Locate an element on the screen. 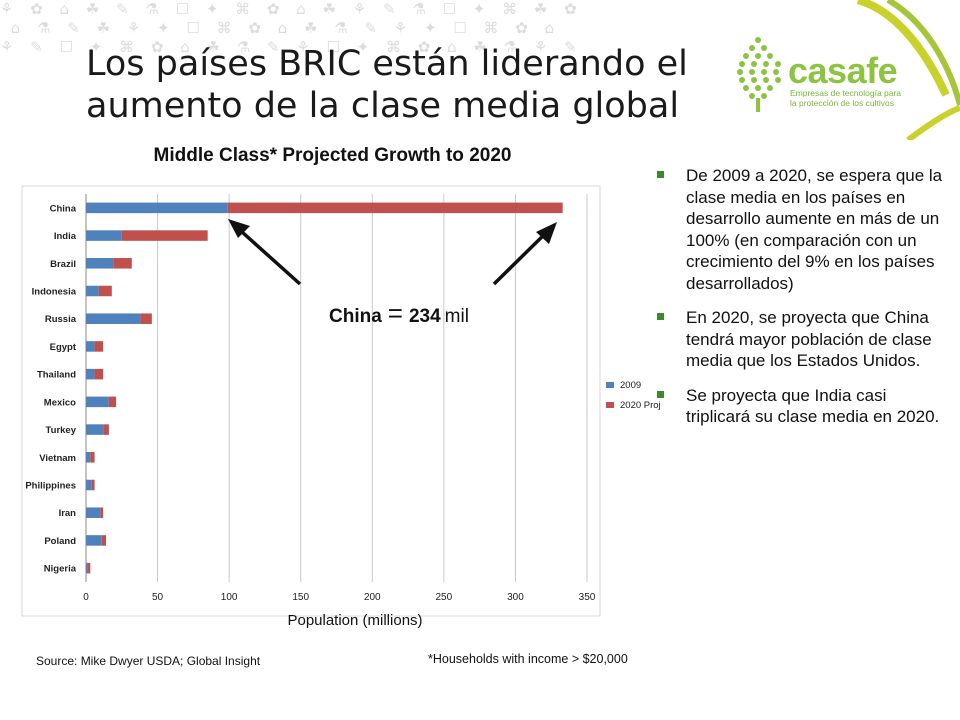 The width and height of the screenshot is (960, 720). x-tick-label: 200 is located at coordinates (372, 597).